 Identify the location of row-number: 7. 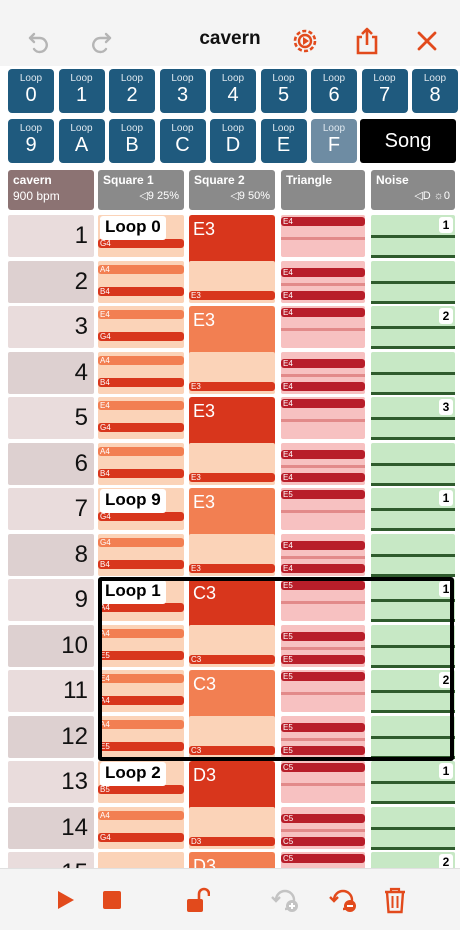
(51, 509).